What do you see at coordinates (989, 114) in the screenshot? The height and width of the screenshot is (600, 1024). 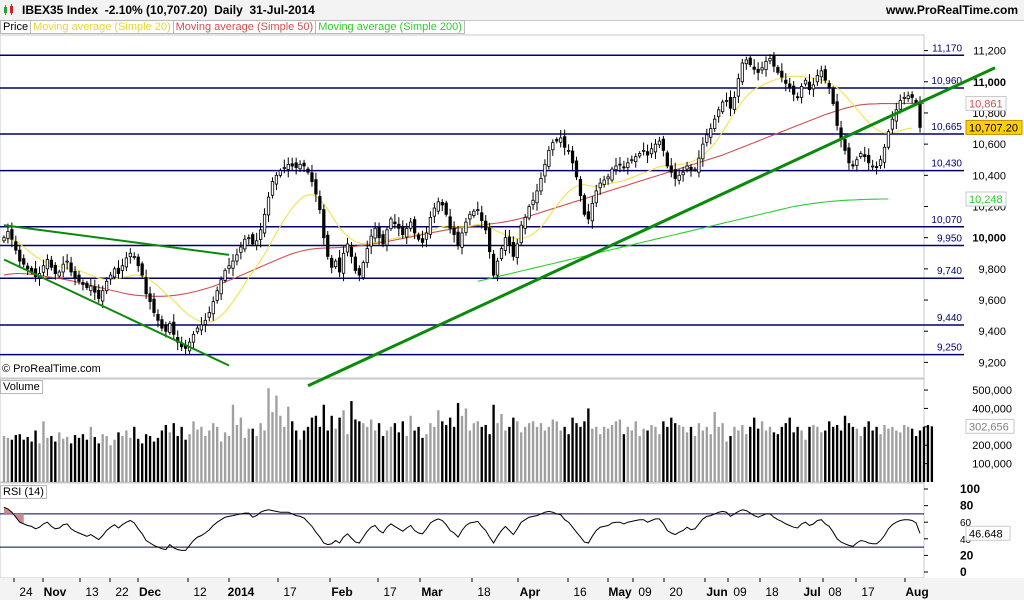 I see `price-tick-label: 10,800` at bounding box center [989, 114].